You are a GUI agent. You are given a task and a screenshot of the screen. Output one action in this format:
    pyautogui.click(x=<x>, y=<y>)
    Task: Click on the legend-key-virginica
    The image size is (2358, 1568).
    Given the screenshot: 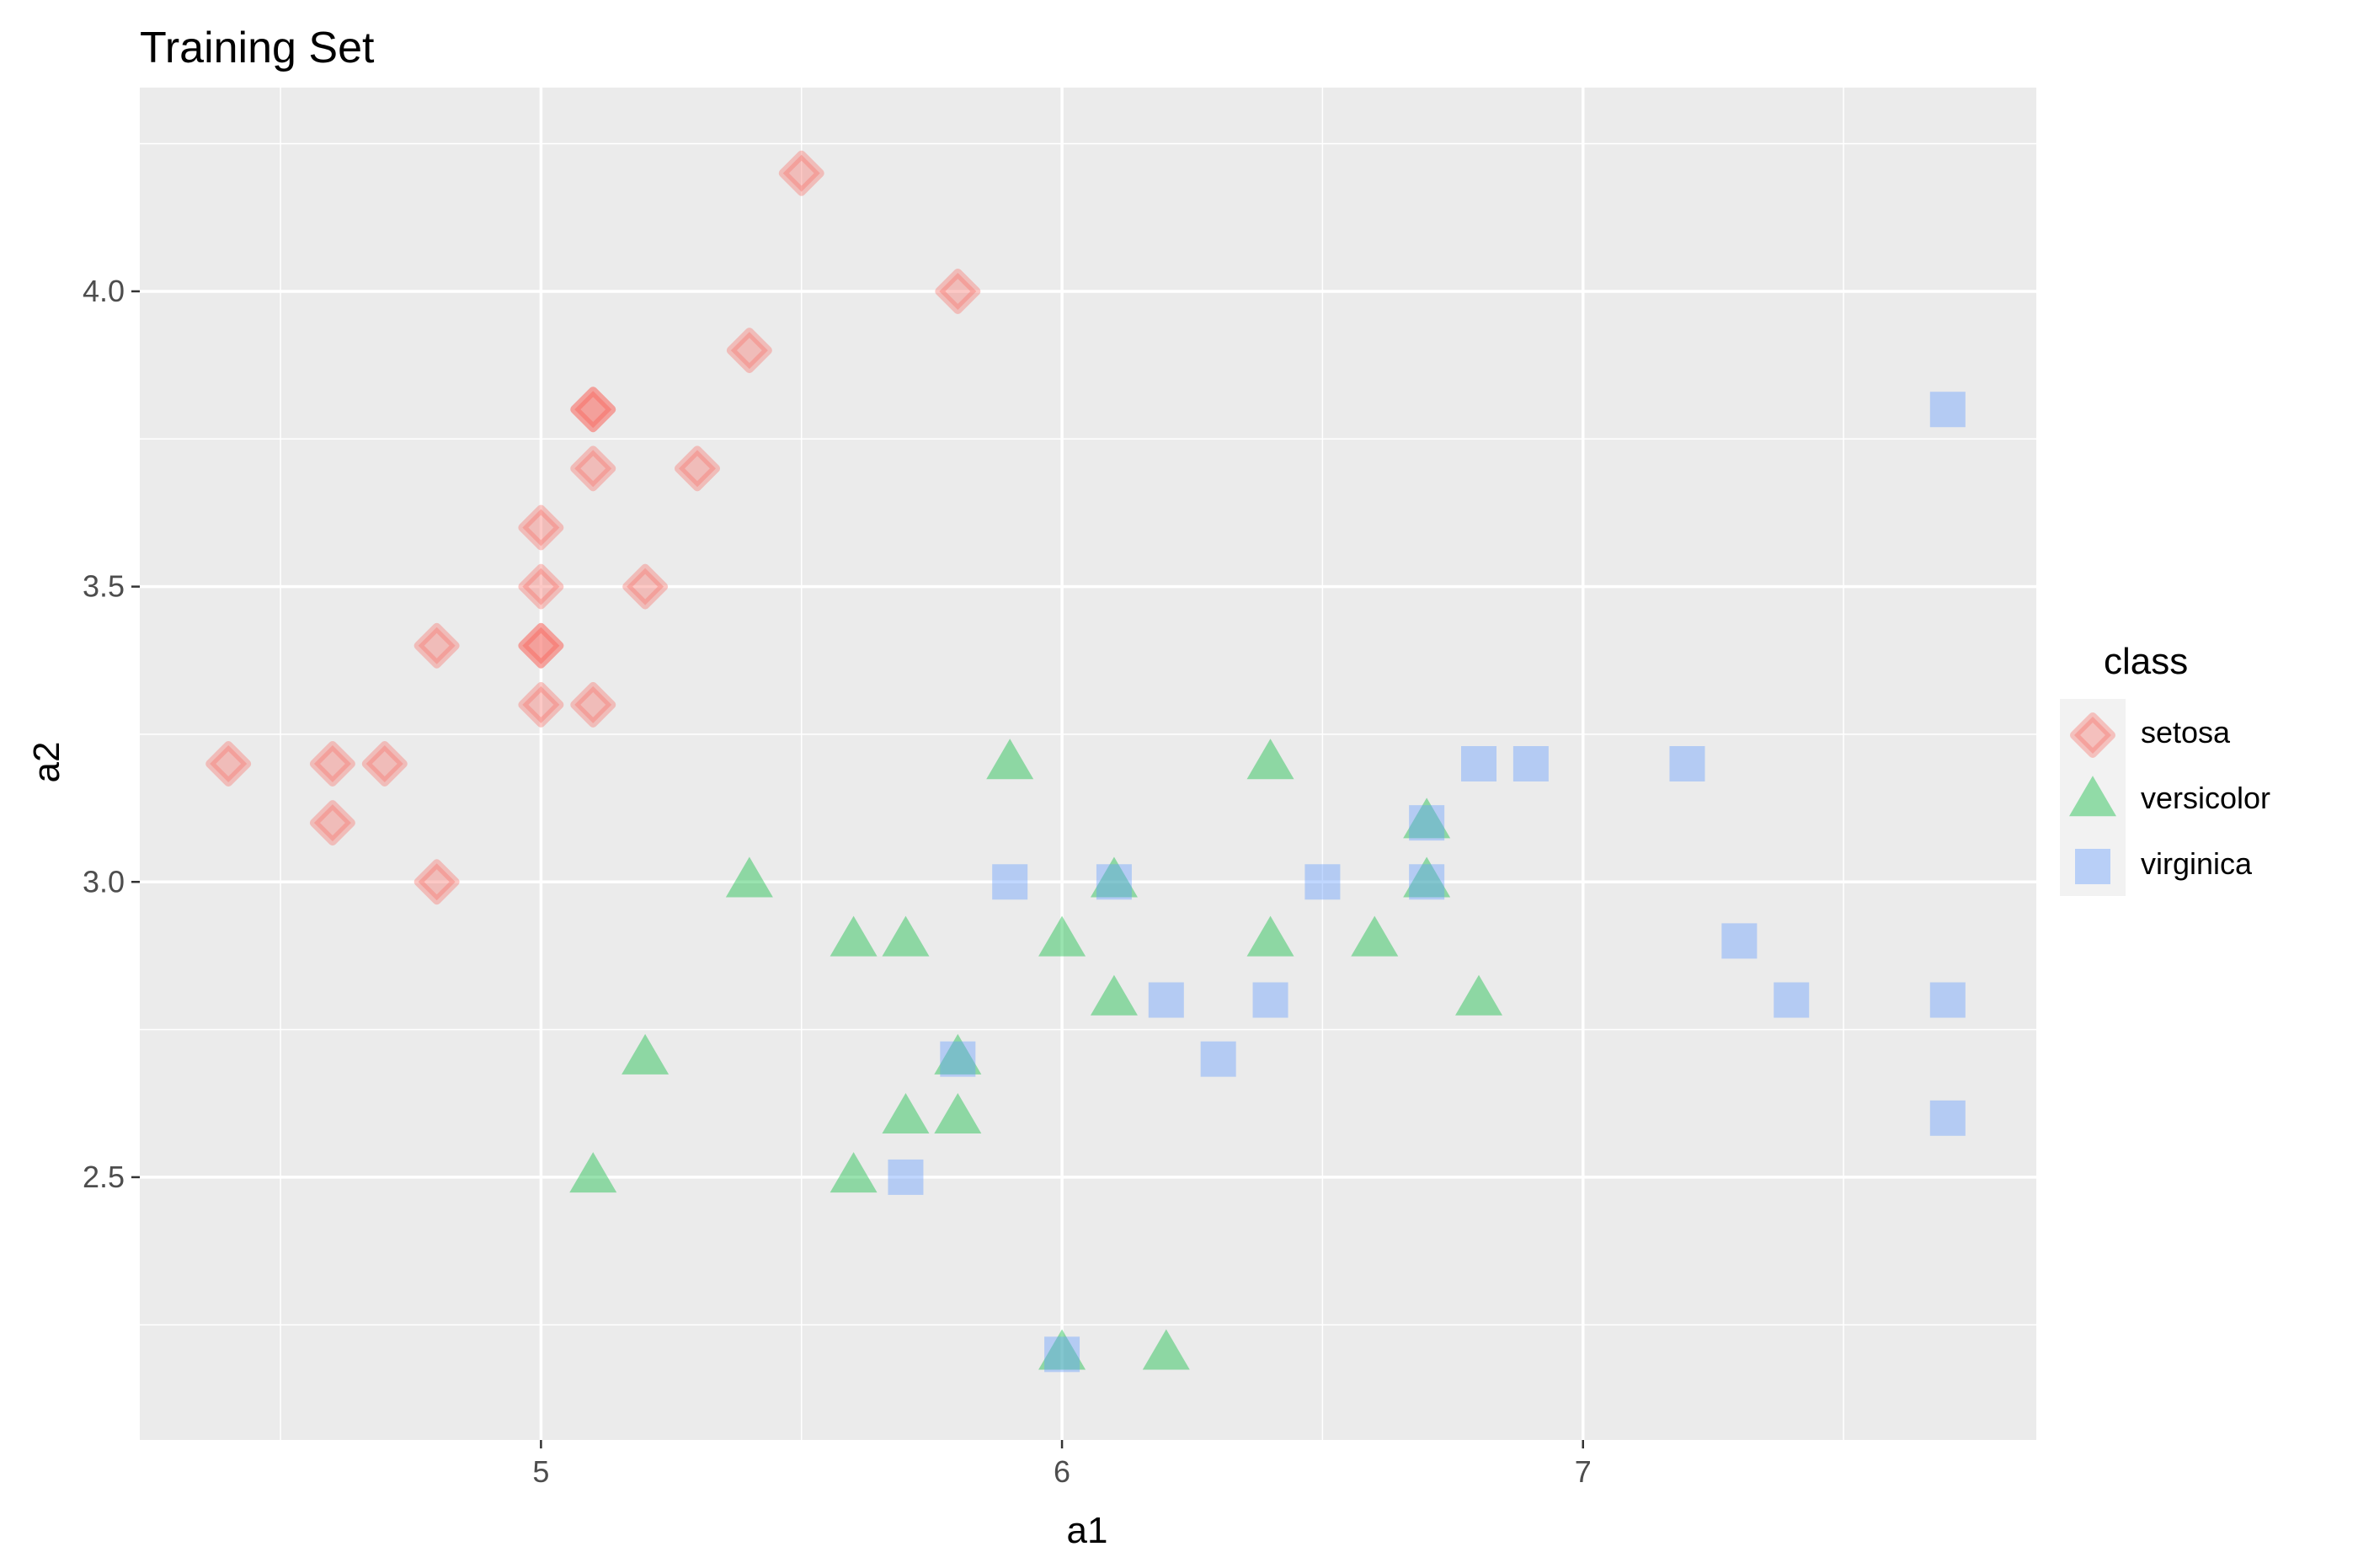 What is the action you would take?
    pyautogui.click(x=2092, y=866)
    